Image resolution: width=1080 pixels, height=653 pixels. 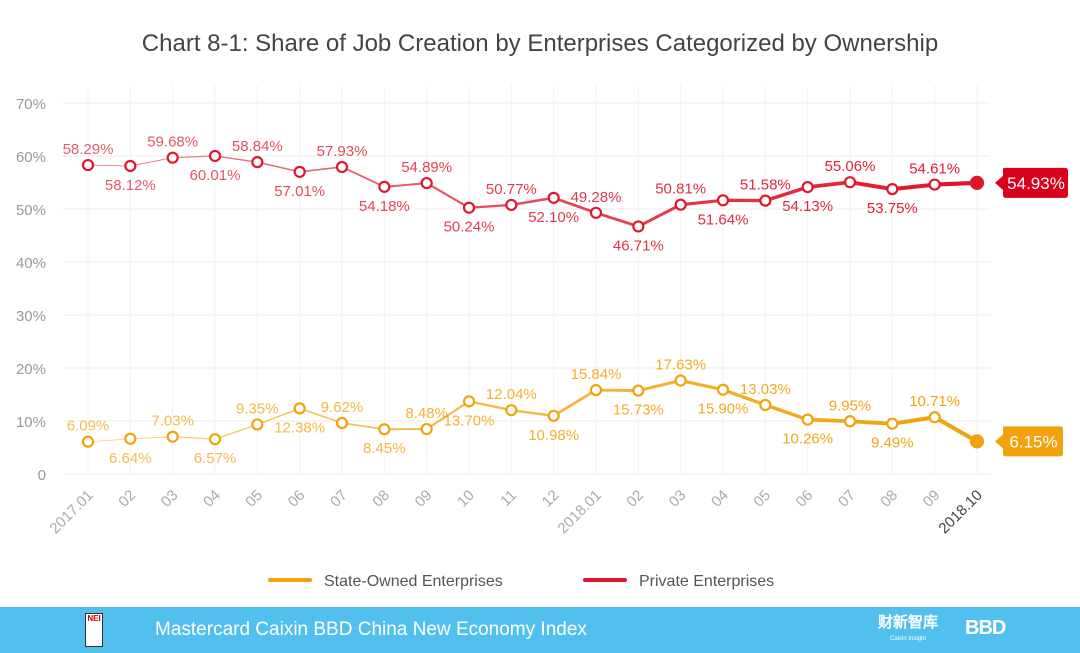 I want to click on data-label: 53.75%, so click(x=892, y=208).